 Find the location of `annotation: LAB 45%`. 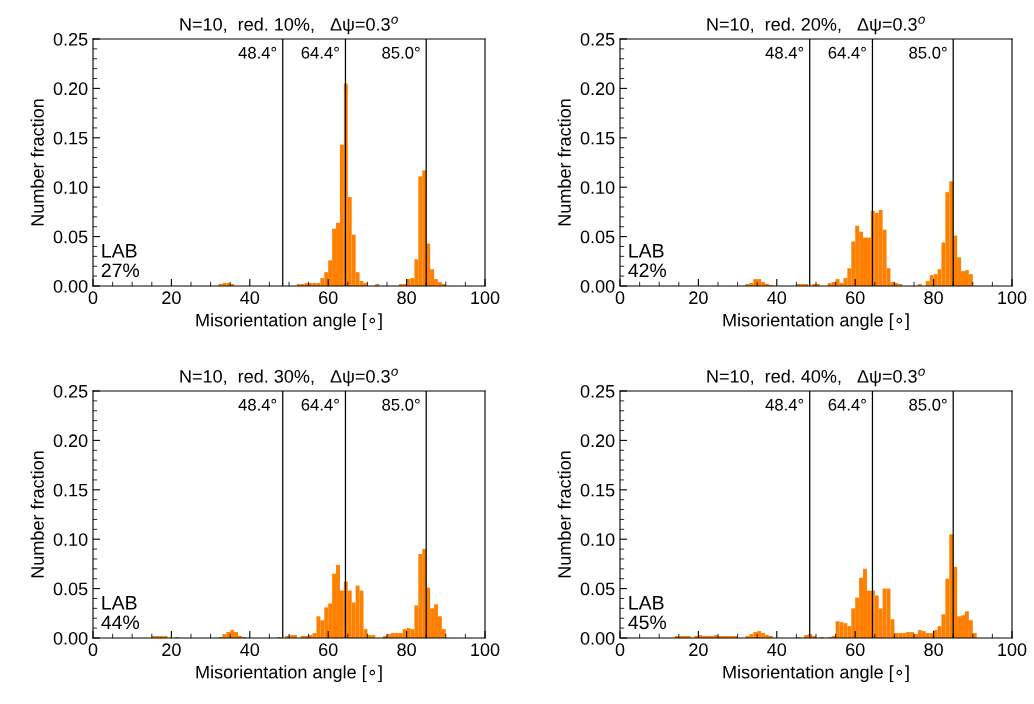

annotation: LAB 45% is located at coordinates (647, 613).